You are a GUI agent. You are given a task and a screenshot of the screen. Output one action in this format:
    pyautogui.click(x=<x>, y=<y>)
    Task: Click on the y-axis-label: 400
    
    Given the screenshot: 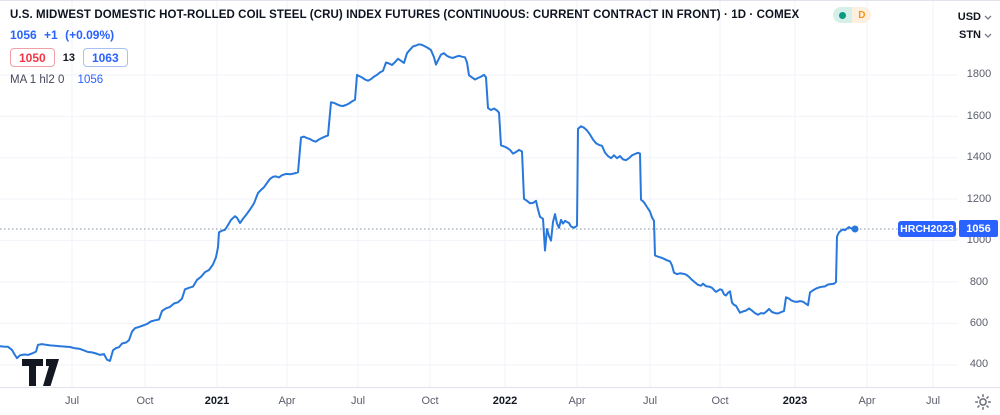 What is the action you would take?
    pyautogui.click(x=979, y=364)
    